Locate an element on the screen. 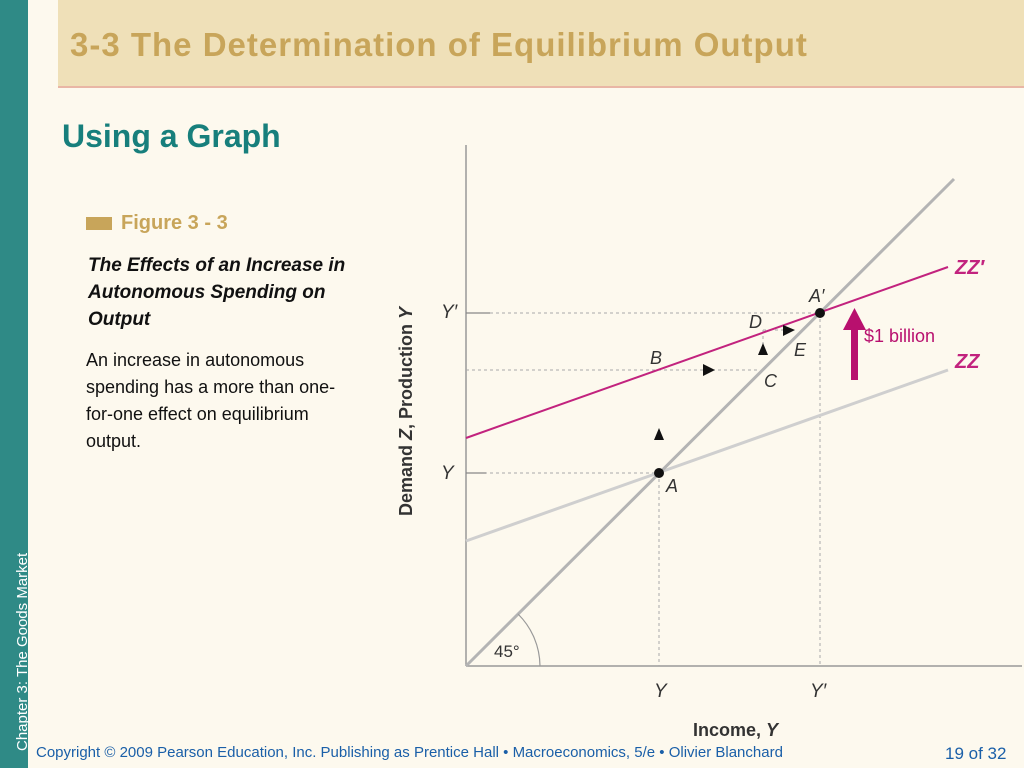  point-c-label: C is located at coordinates (771, 381).